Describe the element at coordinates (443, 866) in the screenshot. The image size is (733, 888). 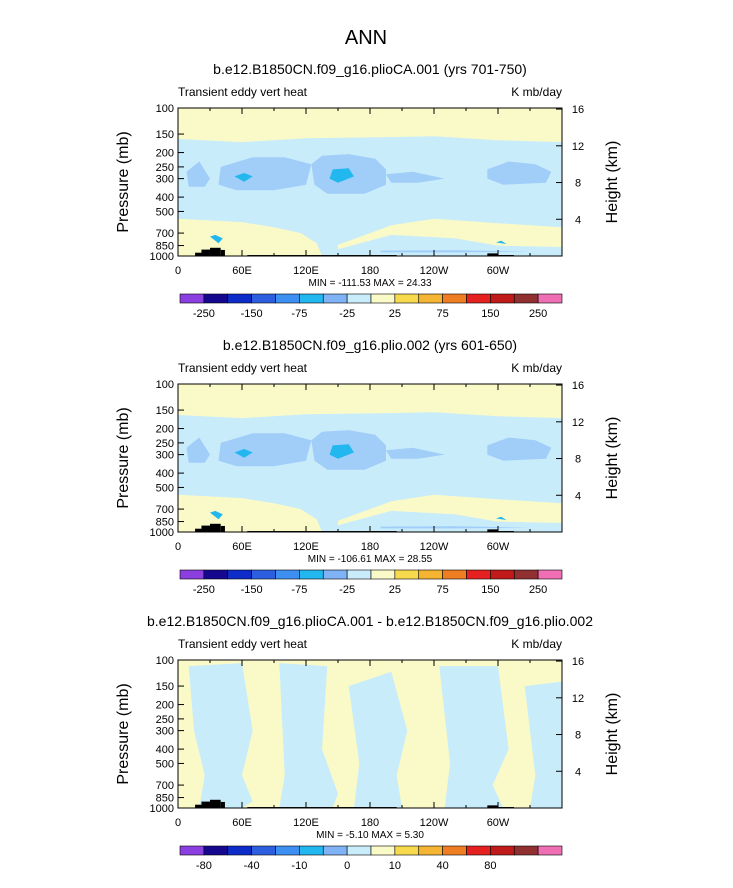
I see `colorbar-label: 40` at that location.